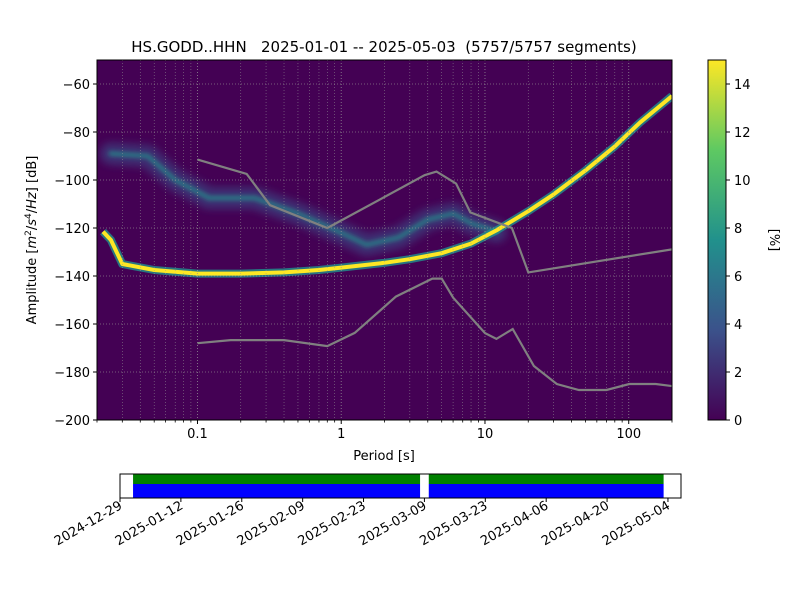 This screenshot has width=800, height=600. I want to click on timeline-tick-label: 2025-05-04, so click(636, 523).